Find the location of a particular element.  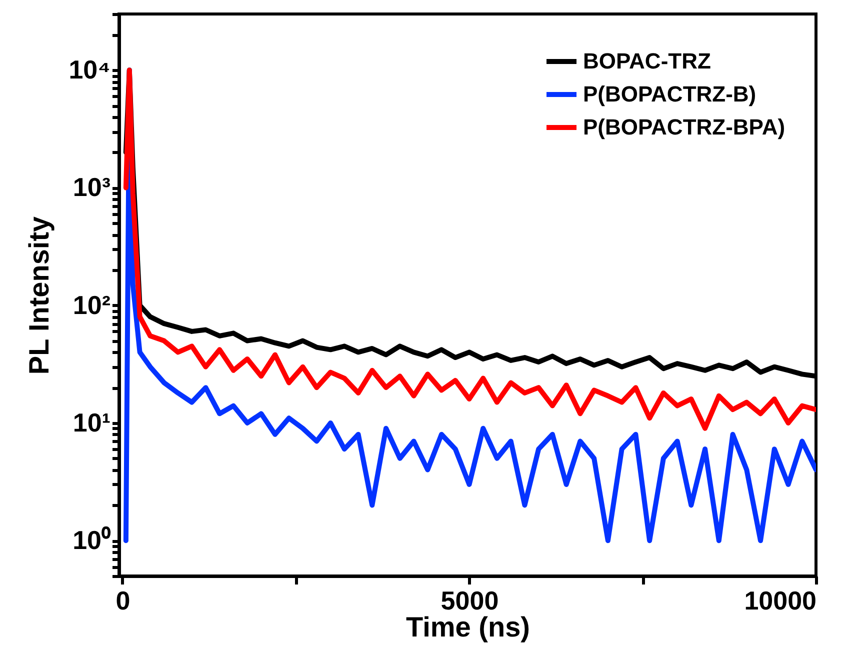

y-axis-title: PL Intensity is located at coordinates (39, 295).